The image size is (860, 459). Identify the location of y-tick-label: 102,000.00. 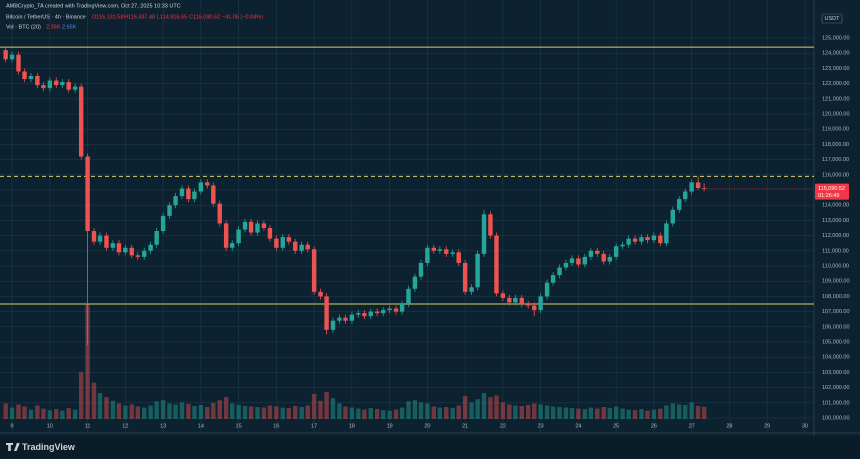
(836, 388).